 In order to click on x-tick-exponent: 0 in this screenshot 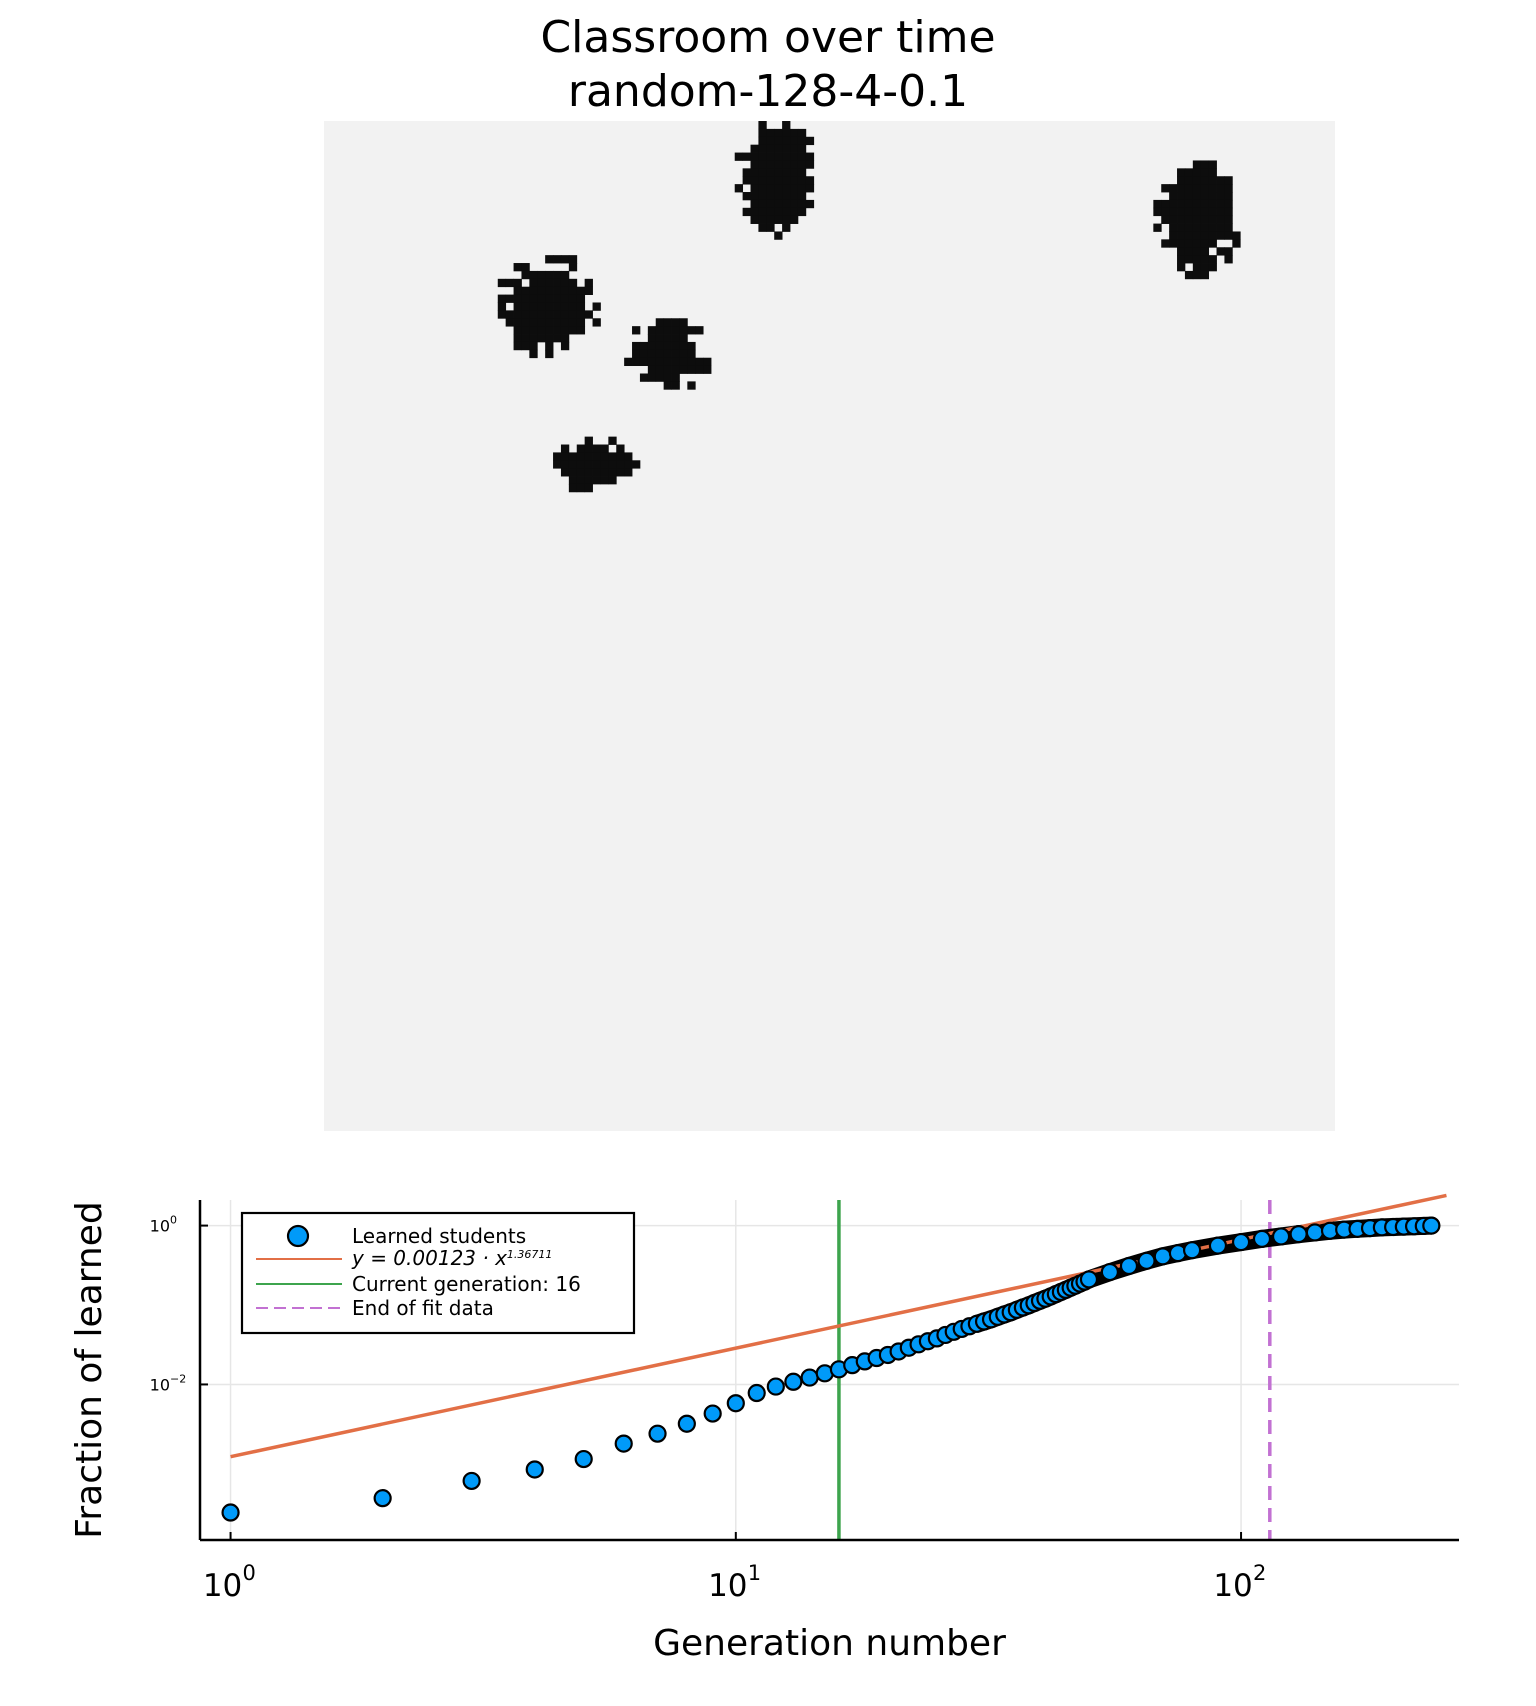, I will do `click(249, 1573)`.